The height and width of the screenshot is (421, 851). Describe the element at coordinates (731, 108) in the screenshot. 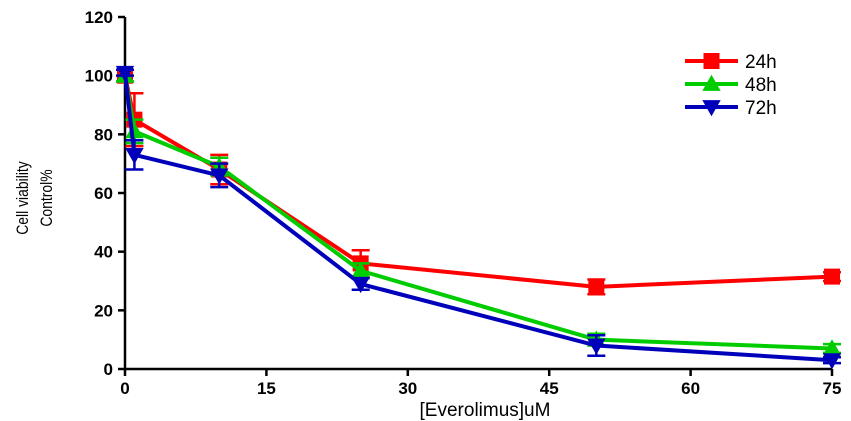

I see `legend-item-72h: 72h` at that location.